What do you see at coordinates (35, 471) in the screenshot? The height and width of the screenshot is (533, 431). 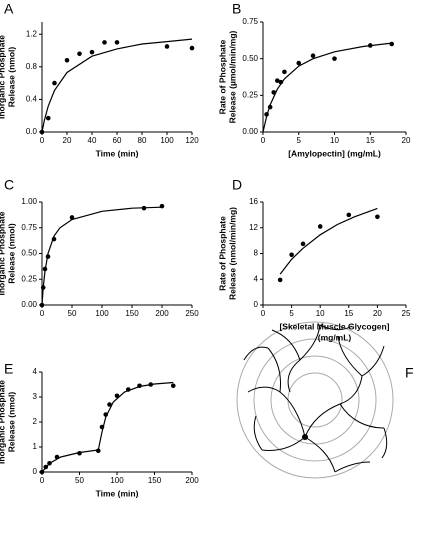 I see `y-tick-label: 0` at bounding box center [35, 471].